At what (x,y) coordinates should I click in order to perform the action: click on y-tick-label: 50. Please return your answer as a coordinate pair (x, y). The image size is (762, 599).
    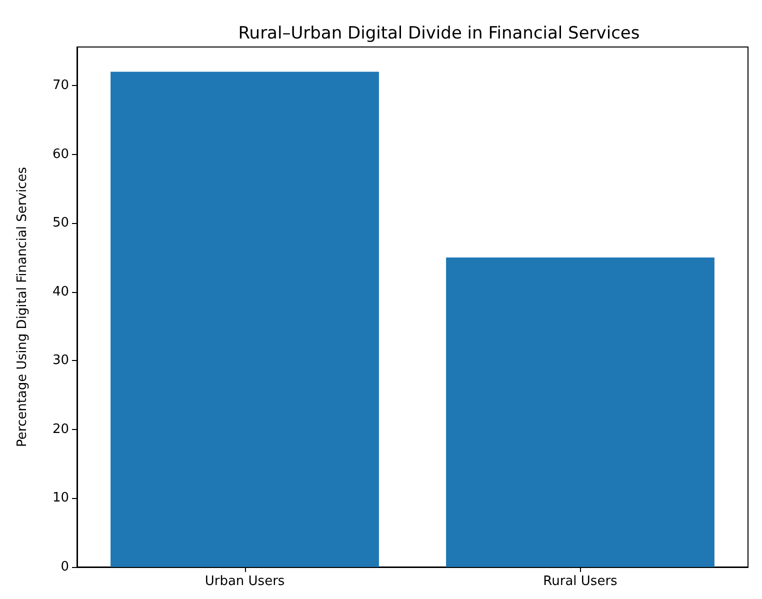
    Looking at the image, I should click on (60, 223).